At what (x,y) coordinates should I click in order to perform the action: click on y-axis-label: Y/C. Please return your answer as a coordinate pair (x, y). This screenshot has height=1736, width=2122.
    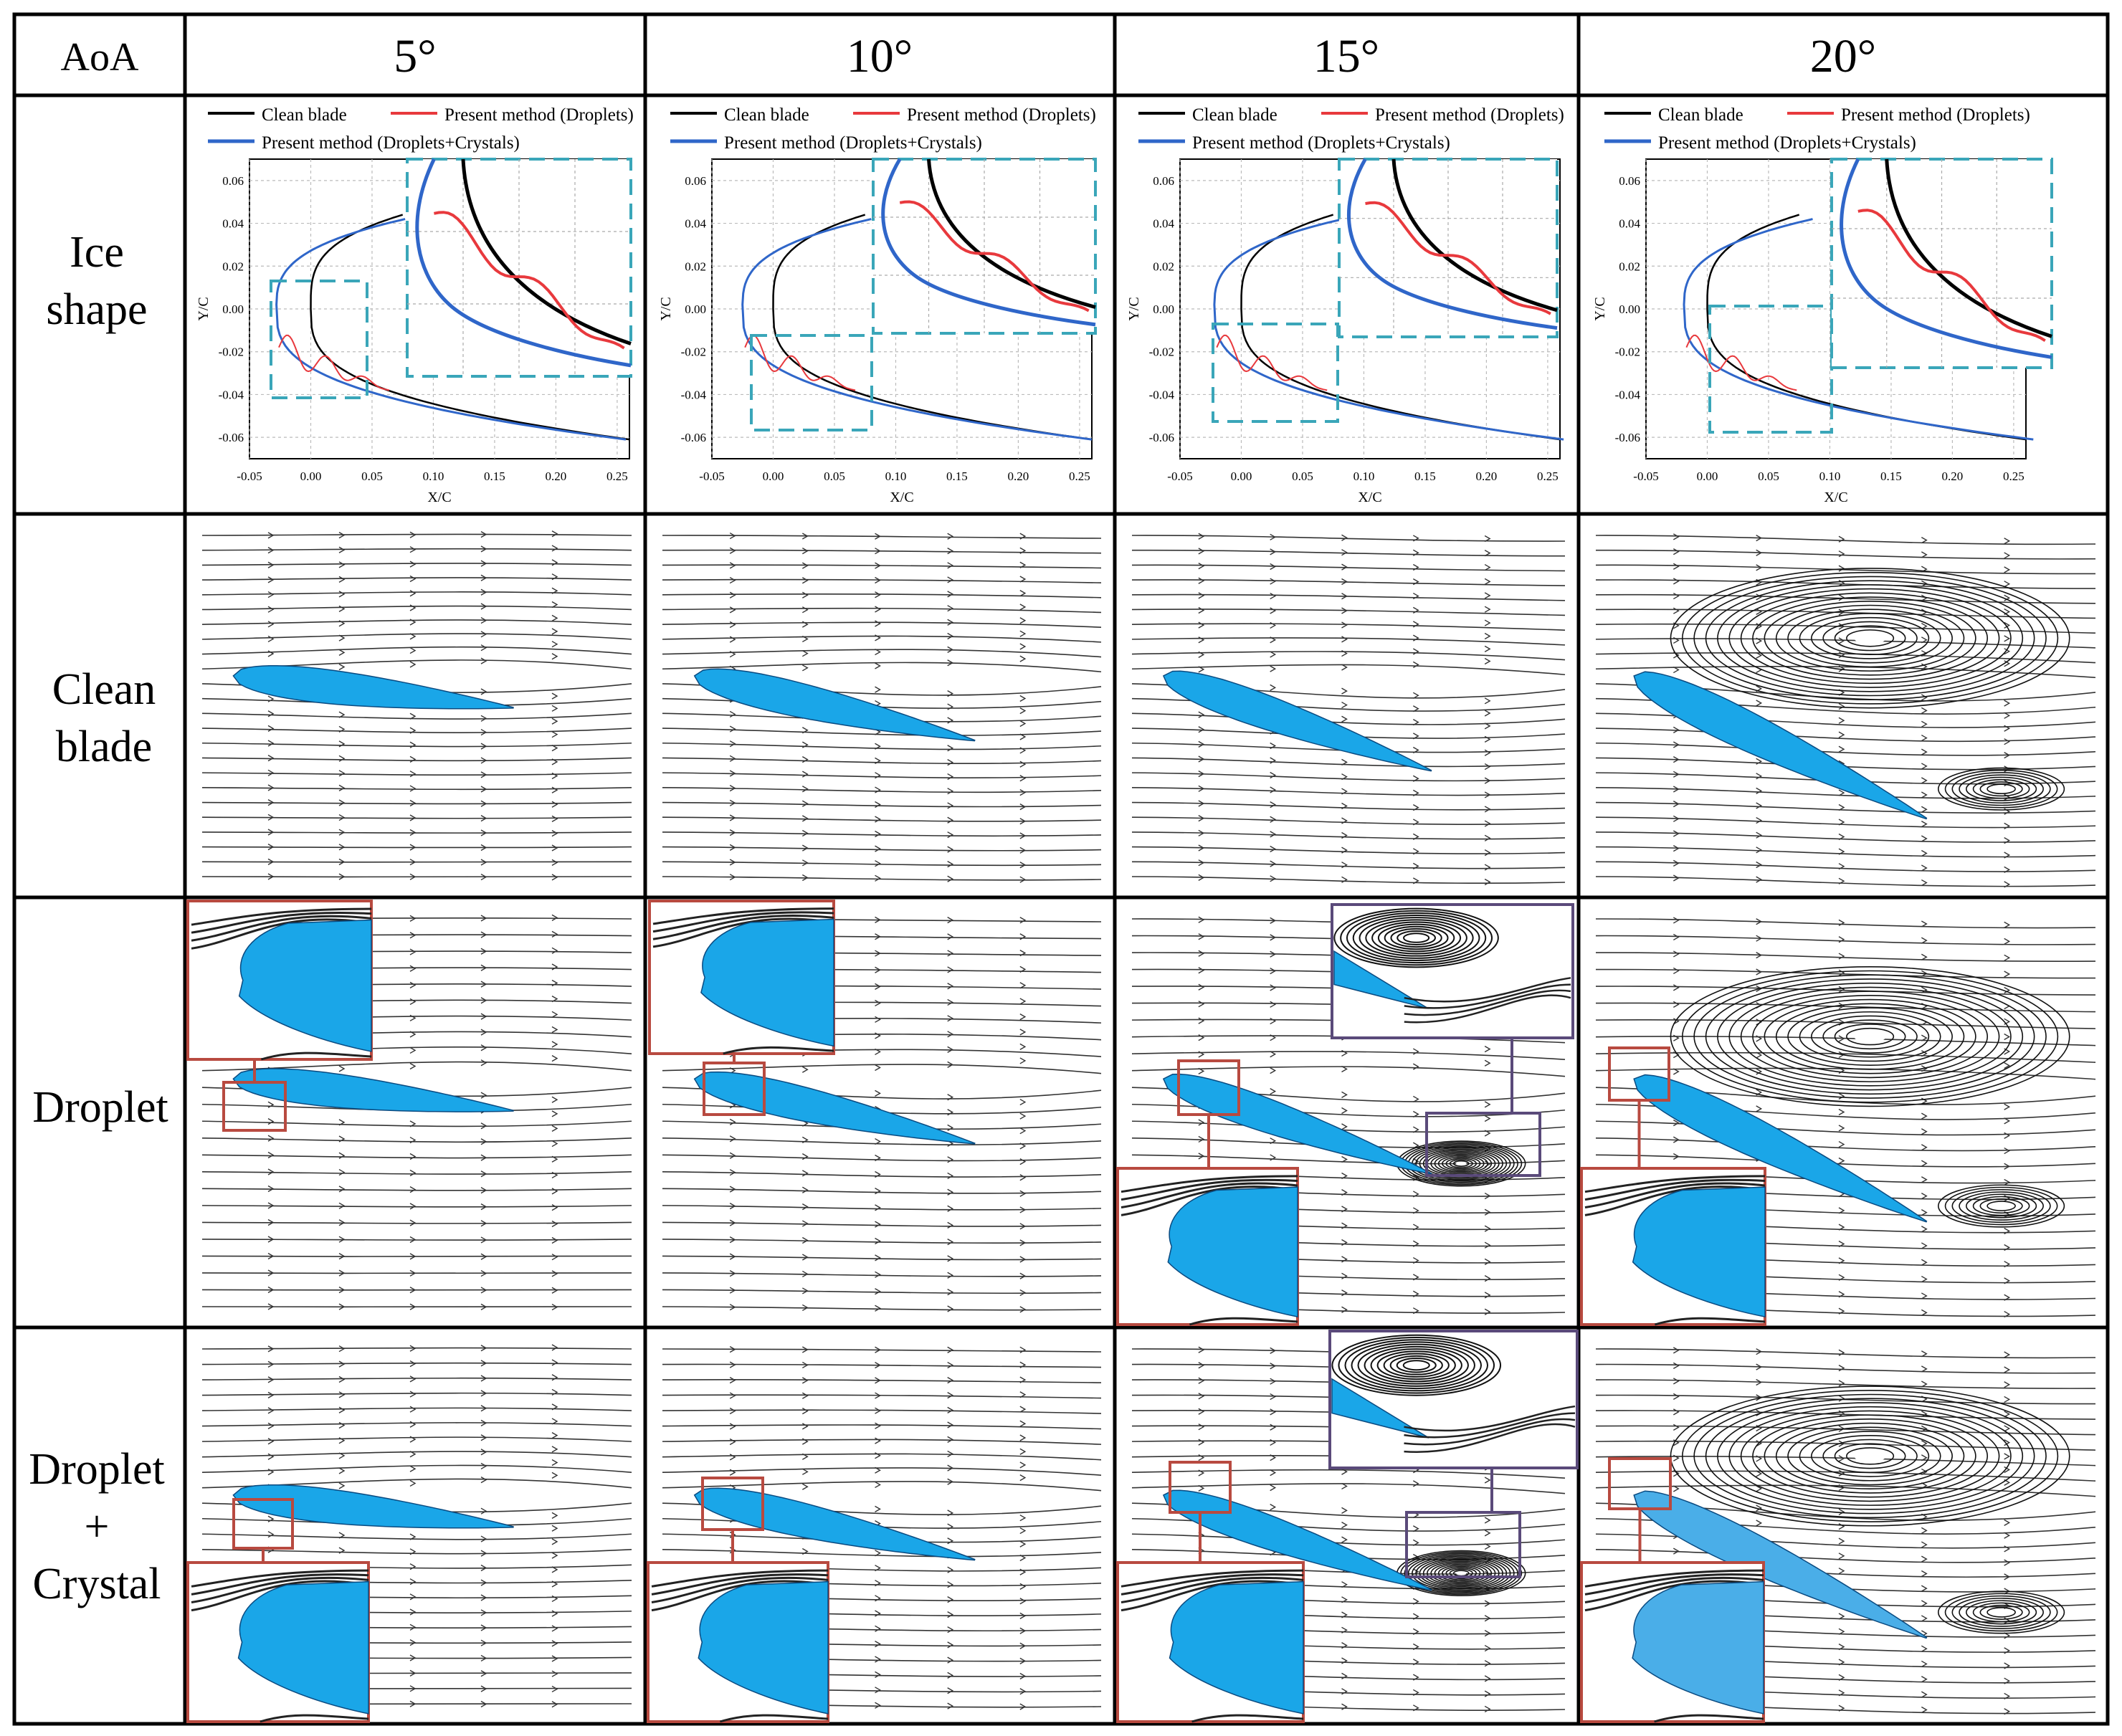
    Looking at the image, I should click on (666, 308).